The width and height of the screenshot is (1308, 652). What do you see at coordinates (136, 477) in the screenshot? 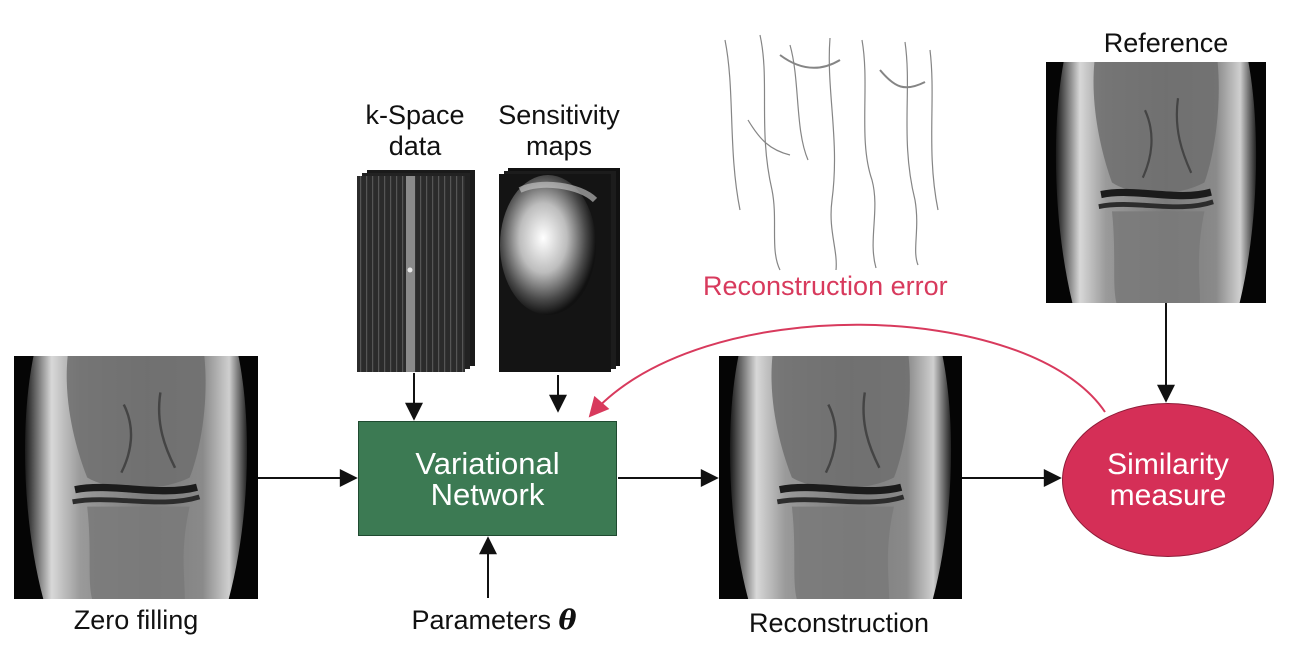
I see `zero-filling-image` at bounding box center [136, 477].